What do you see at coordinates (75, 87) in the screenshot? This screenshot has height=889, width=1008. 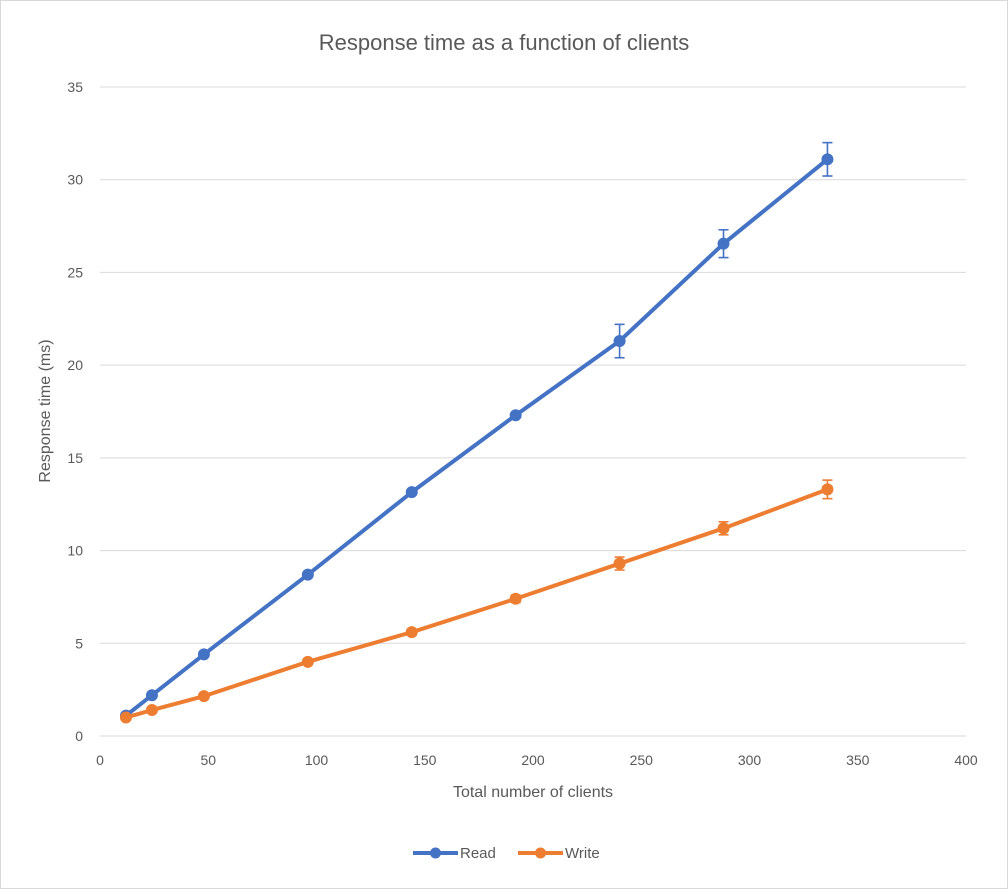 I see `y-tick-label: 35` at bounding box center [75, 87].